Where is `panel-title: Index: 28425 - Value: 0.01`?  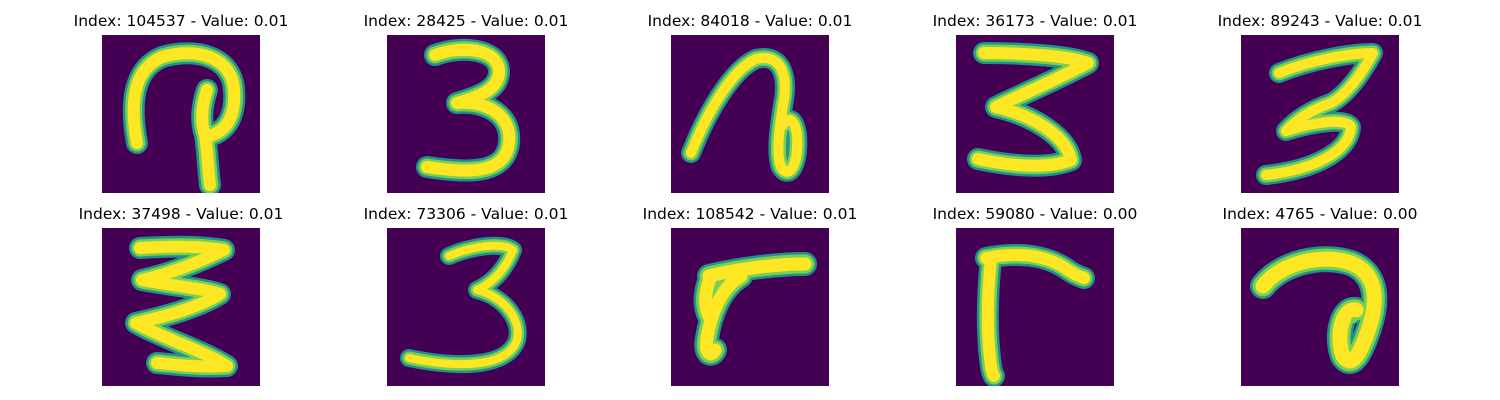
panel-title: Index: 28425 - Value: 0.01 is located at coordinates (466, 21).